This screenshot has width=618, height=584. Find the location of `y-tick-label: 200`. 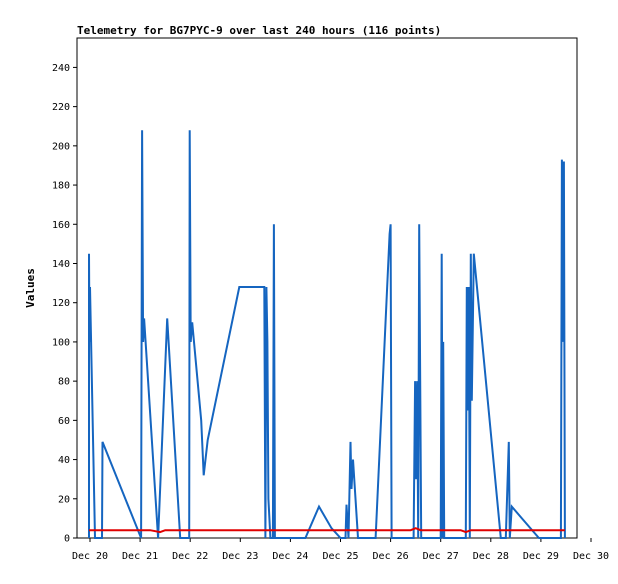

y-tick-label: 200 is located at coordinates (61, 146).